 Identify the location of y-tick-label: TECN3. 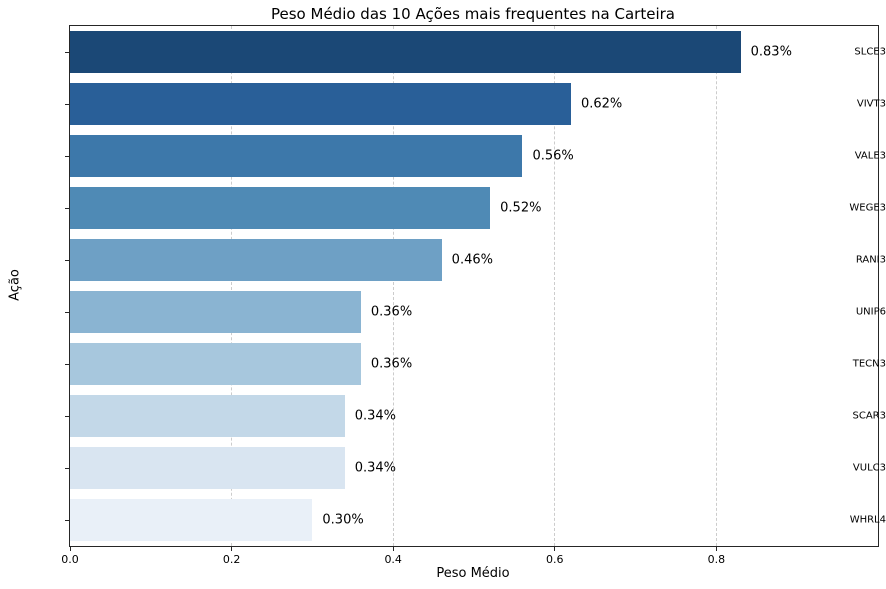
(869, 364).